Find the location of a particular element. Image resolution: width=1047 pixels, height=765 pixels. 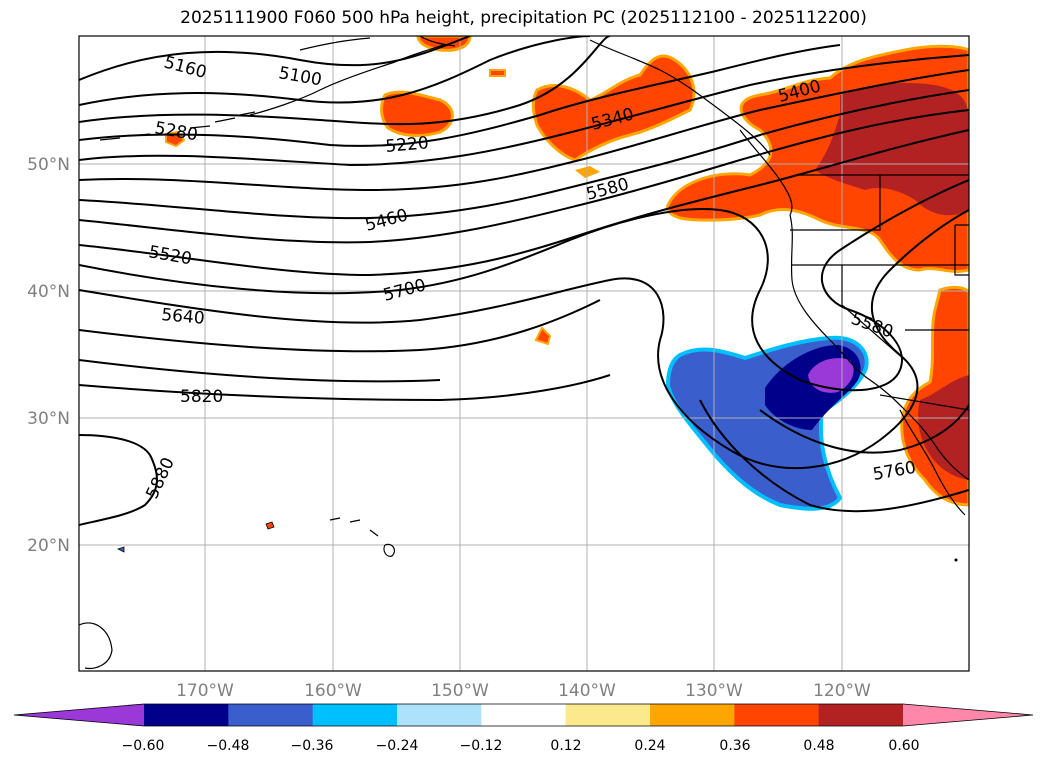

contour-label: 5220 is located at coordinates (407, 145).